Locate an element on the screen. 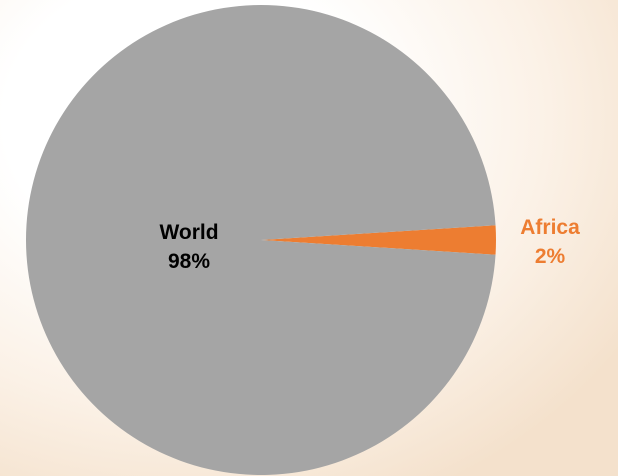  pie-label-value: 2% is located at coordinates (550, 256).